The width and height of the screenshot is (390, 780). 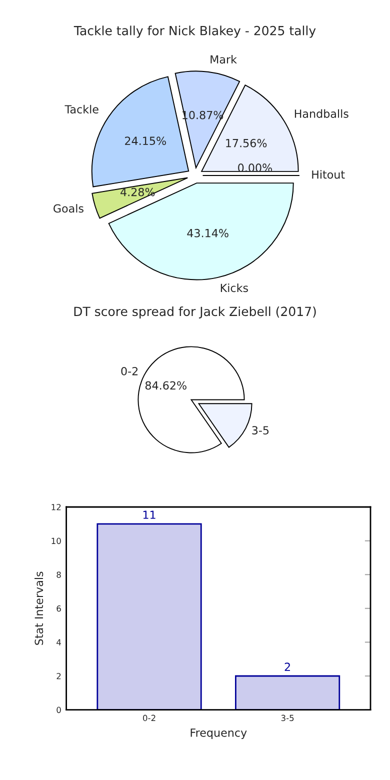 I want to click on y-tick-label: 10, so click(x=56, y=541).